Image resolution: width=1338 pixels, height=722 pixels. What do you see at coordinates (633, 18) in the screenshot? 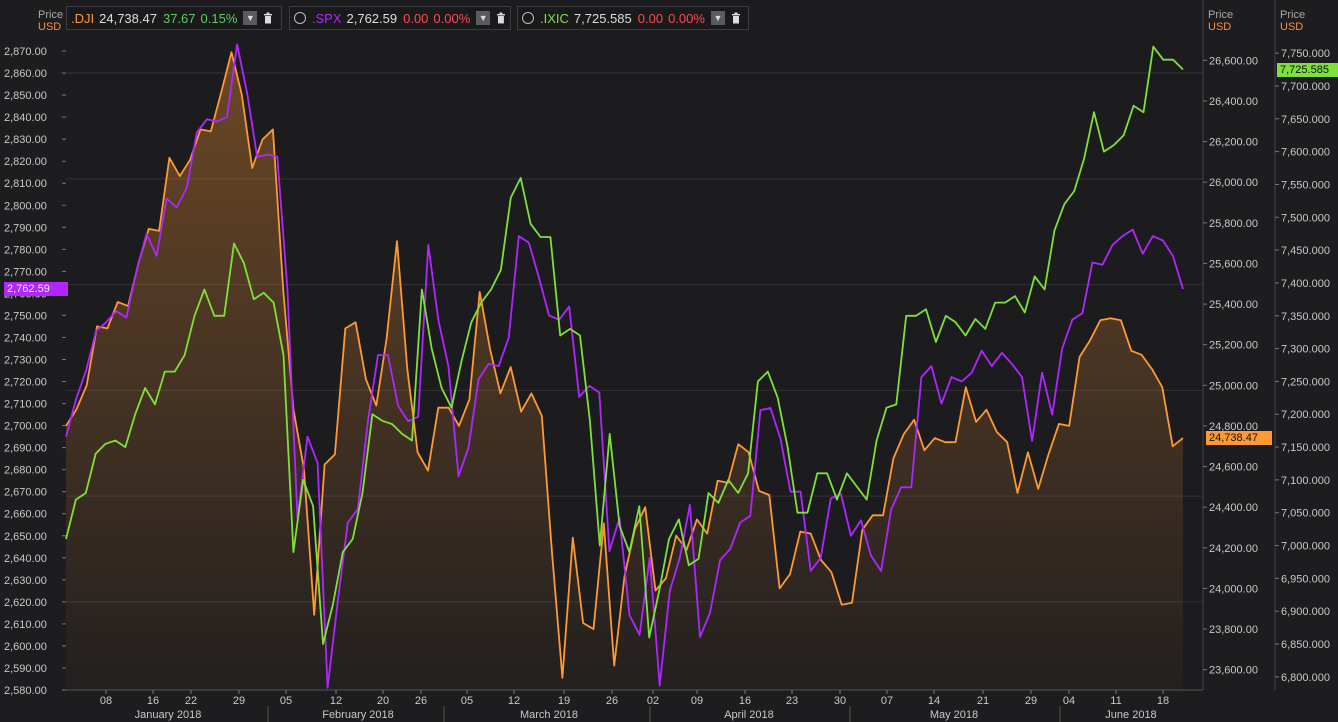
I see `legend-ixic: .IXIC 7,725.585 0.00 0.00% ▼` at bounding box center [633, 18].